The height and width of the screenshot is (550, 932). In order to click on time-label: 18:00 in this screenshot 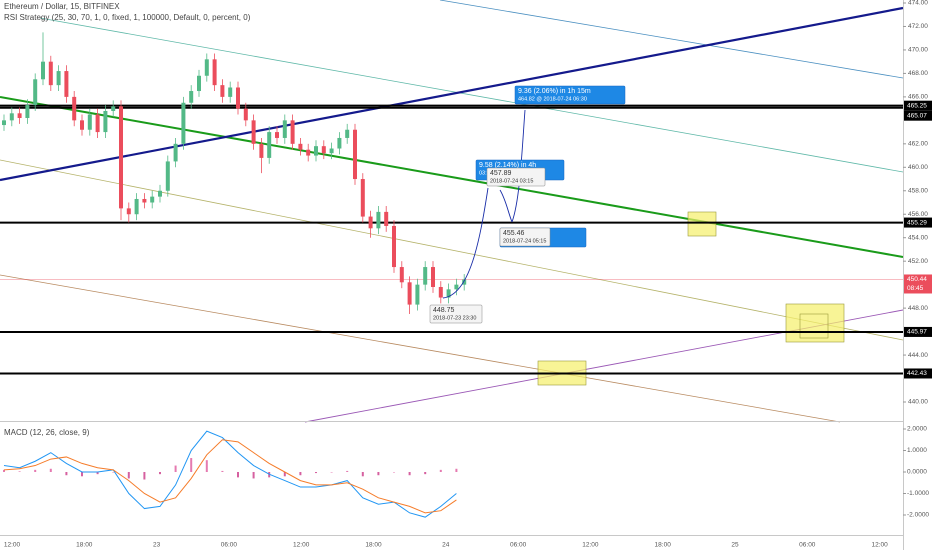, I will do `click(84, 545)`.